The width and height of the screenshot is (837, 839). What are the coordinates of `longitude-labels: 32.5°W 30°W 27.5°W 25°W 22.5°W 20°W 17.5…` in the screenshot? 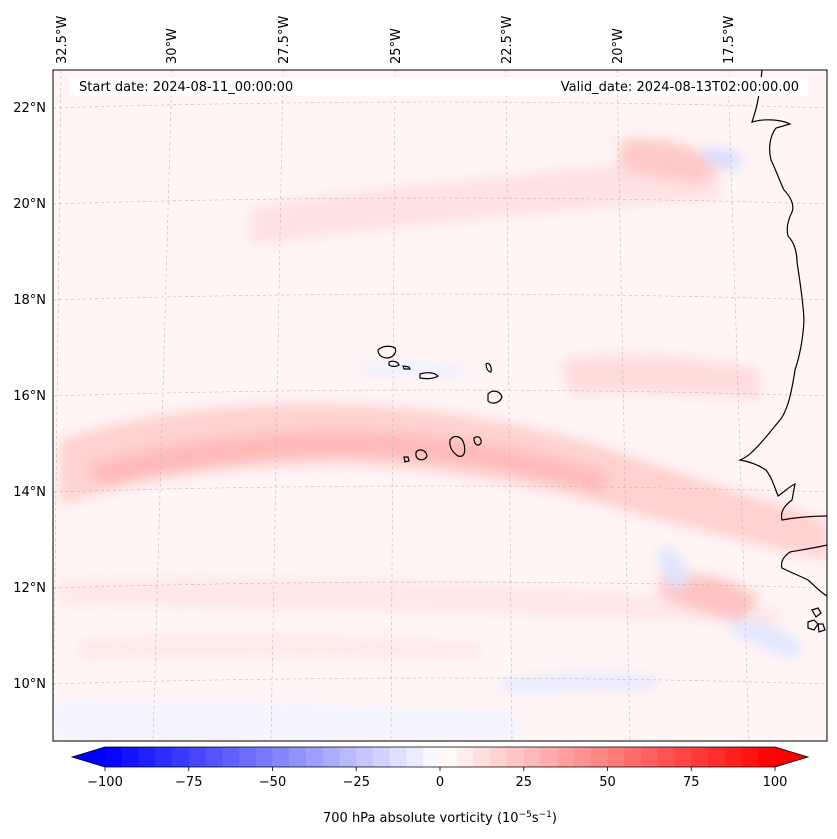 It's located at (396, 40).